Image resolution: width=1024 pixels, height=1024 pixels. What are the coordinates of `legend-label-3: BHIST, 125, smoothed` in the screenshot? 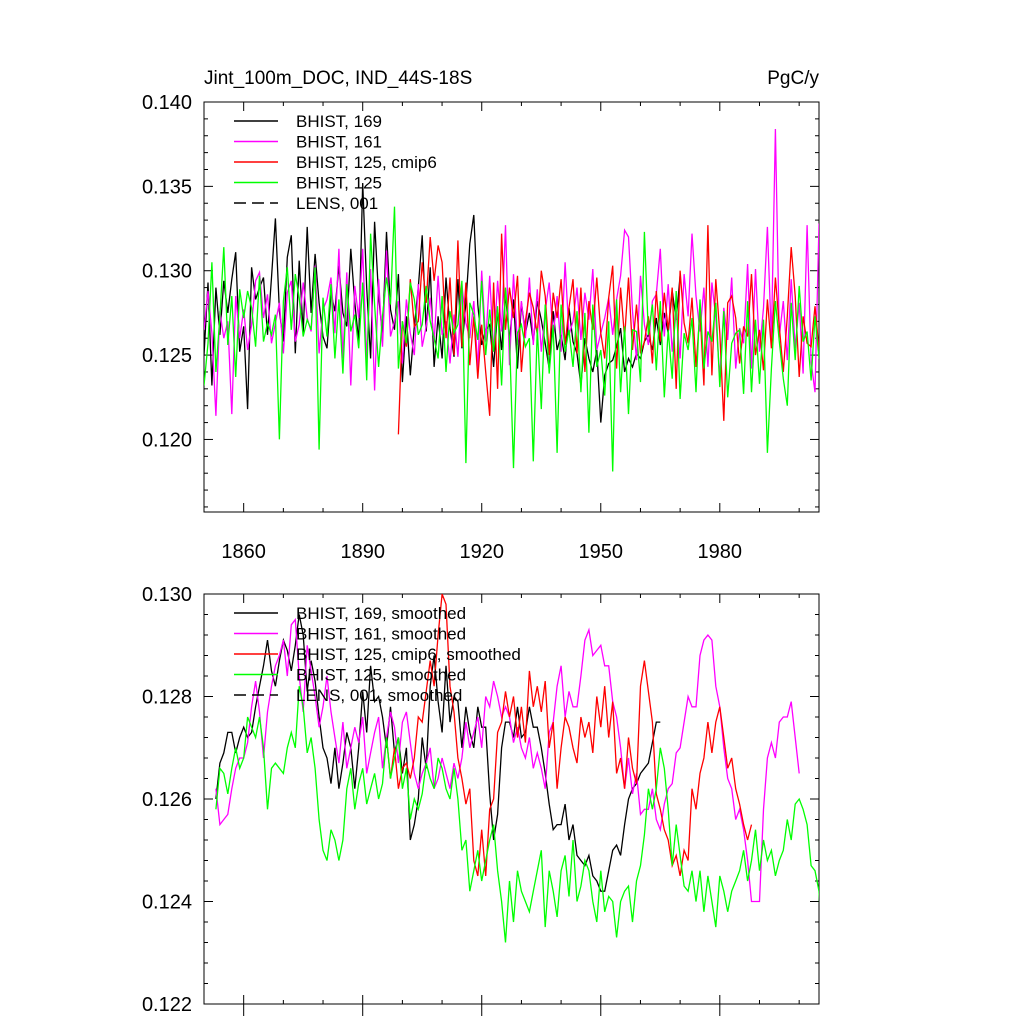 It's located at (381, 675).